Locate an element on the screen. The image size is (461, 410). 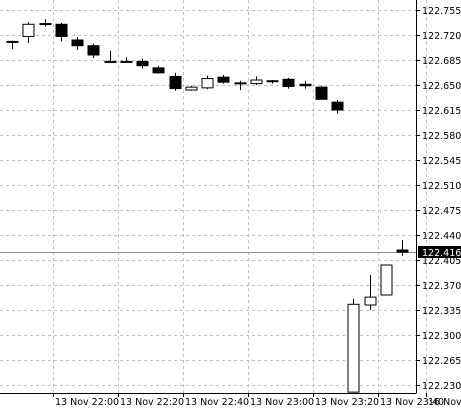
y-tick-label: 122.650 is located at coordinates (441, 86).